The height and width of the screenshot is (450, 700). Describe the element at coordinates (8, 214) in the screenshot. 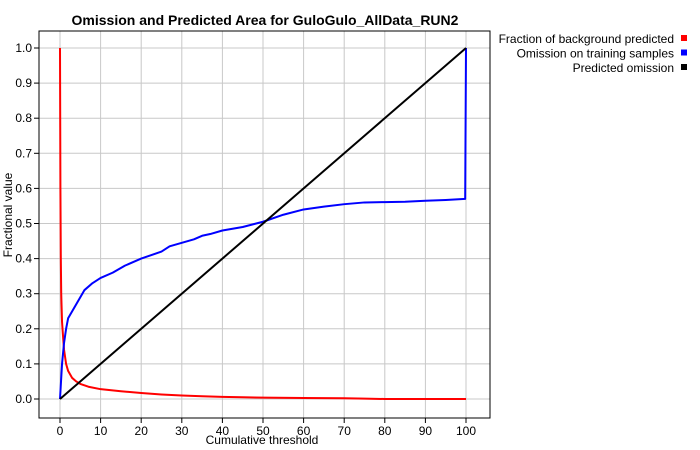

I see `y-axis-label: Fractional value` at that location.